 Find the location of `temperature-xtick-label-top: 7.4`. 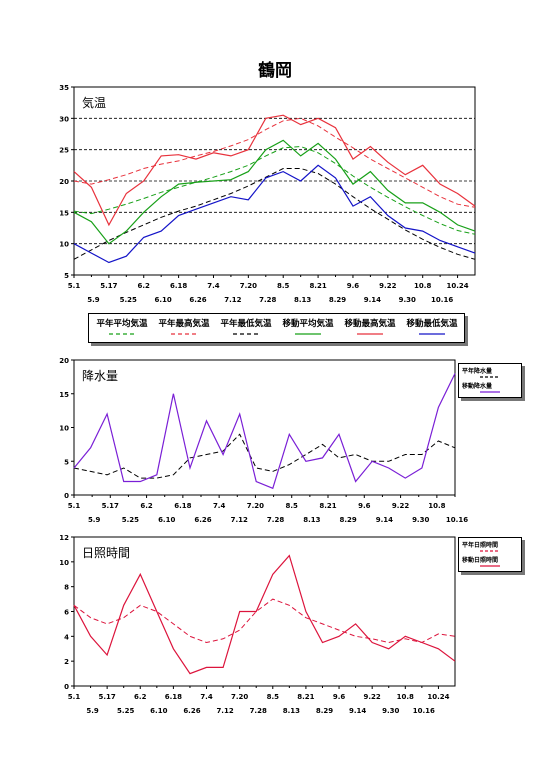

temperature-xtick-label-top: 7.4 is located at coordinates (213, 286).